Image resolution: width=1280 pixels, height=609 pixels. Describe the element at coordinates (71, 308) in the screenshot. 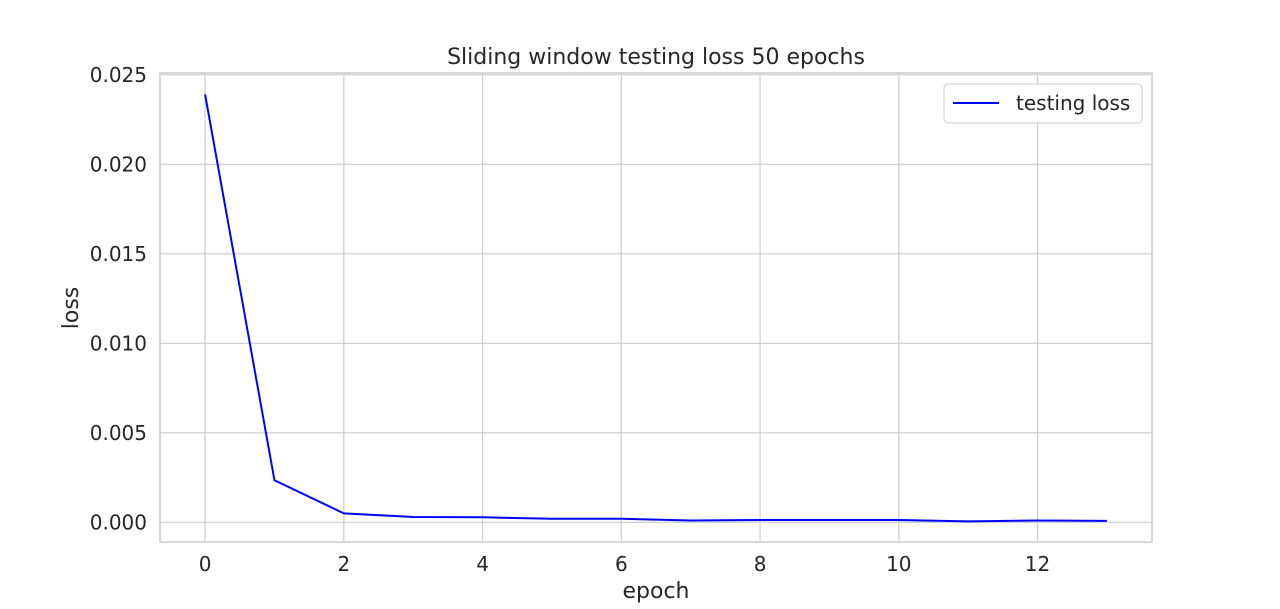

I see `y-axis-label: loss` at that location.